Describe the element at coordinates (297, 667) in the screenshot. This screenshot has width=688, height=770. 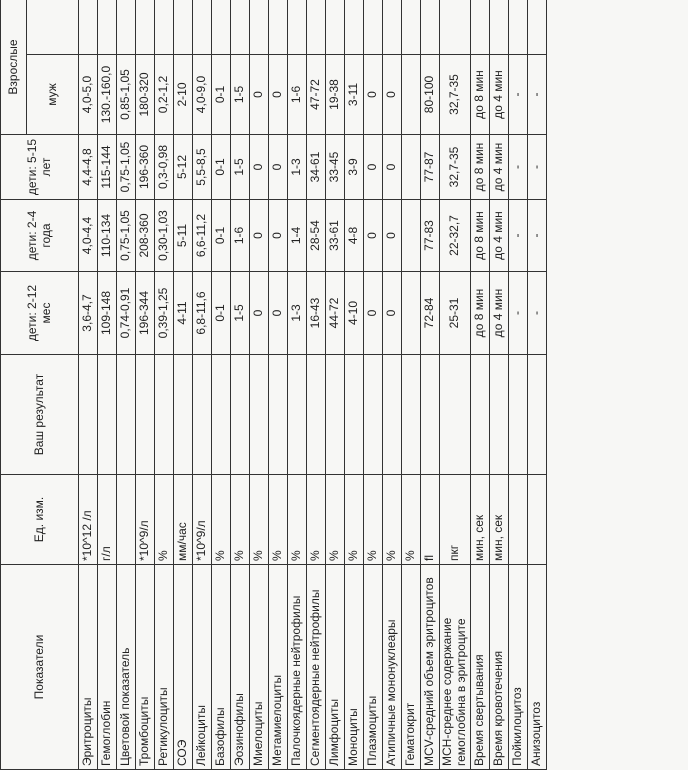
I see `name: Палочкоядерные нейтрофилы` at that location.